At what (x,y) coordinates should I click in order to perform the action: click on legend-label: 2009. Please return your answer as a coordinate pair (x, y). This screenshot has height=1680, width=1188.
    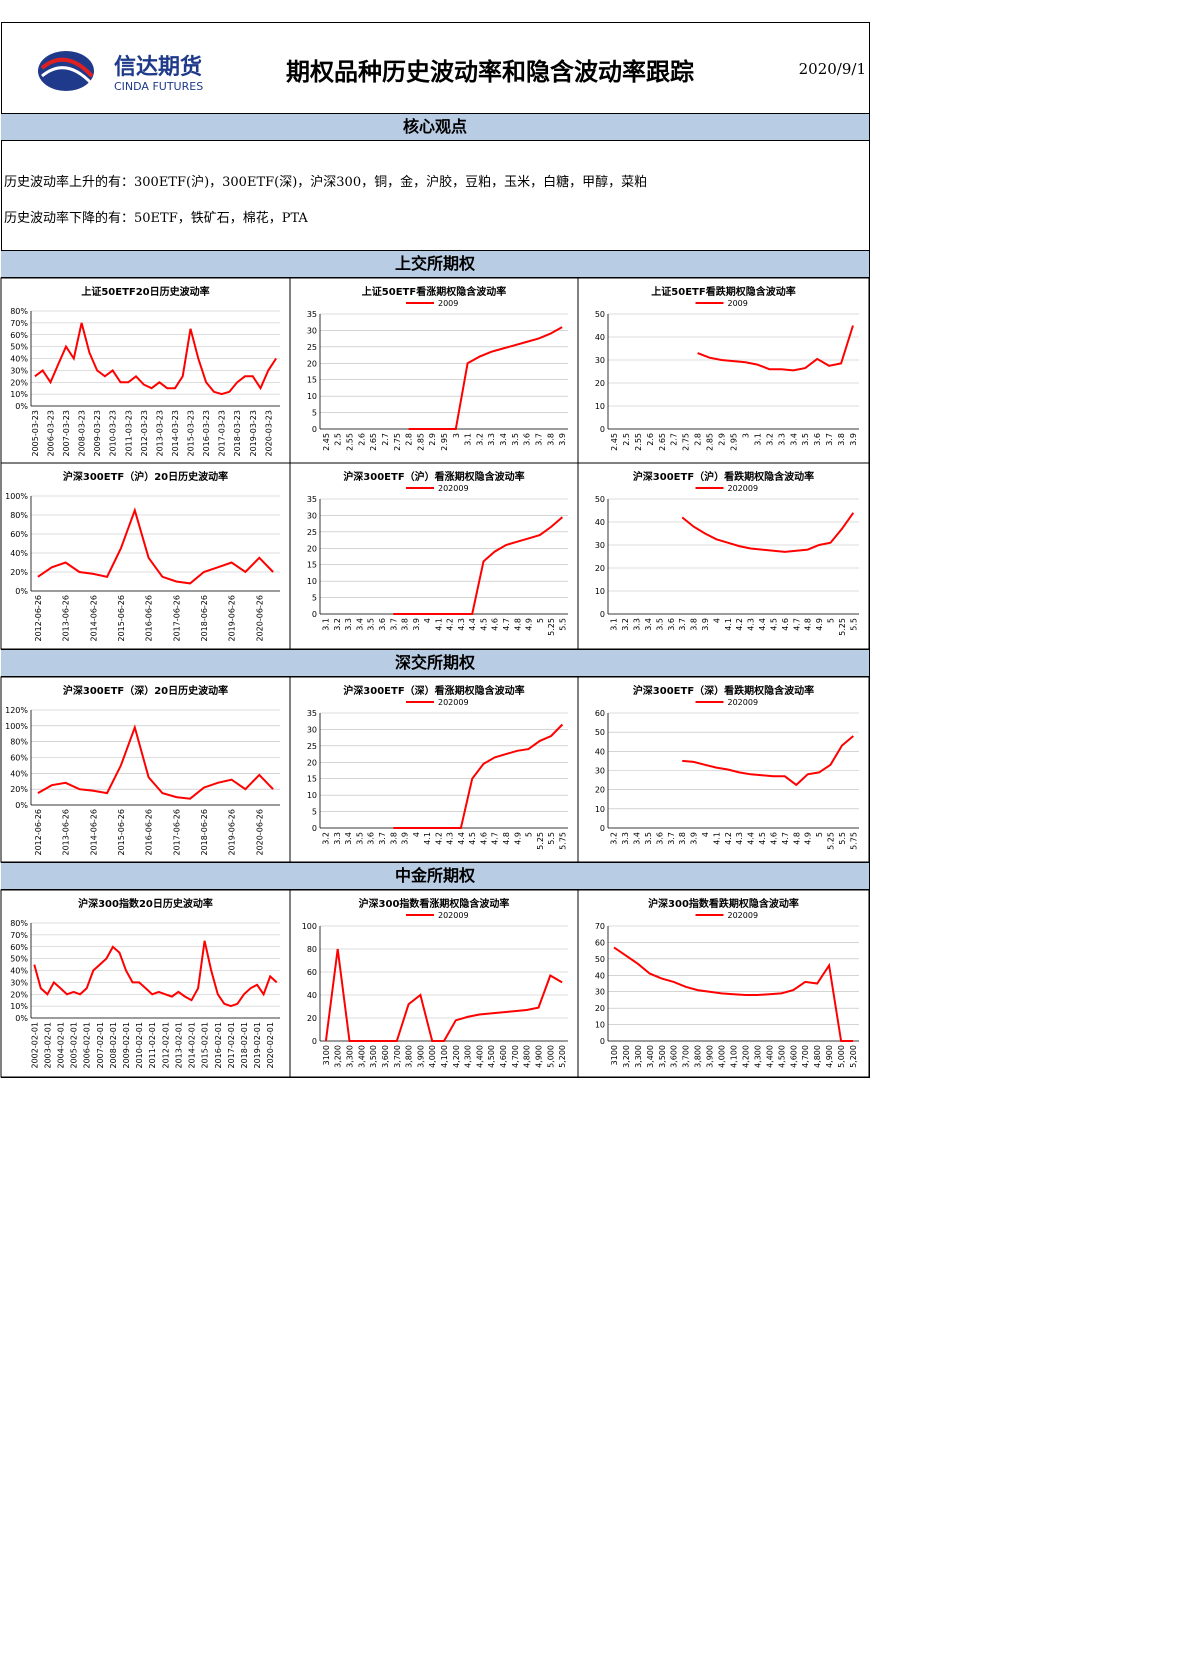
    Looking at the image, I should click on (448, 303).